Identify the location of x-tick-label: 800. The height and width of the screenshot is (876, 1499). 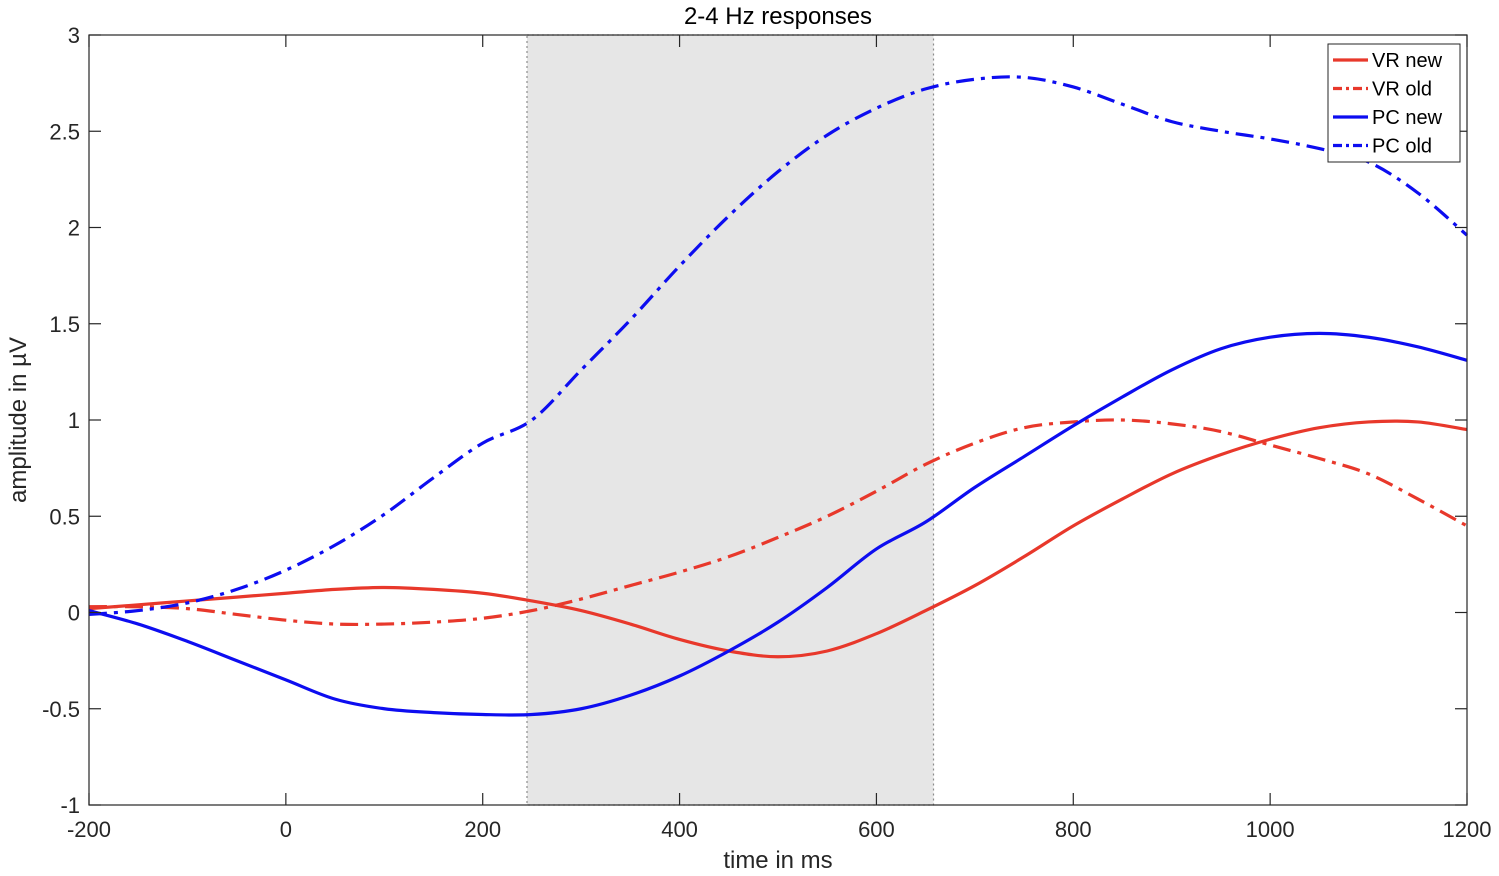
(1073, 829).